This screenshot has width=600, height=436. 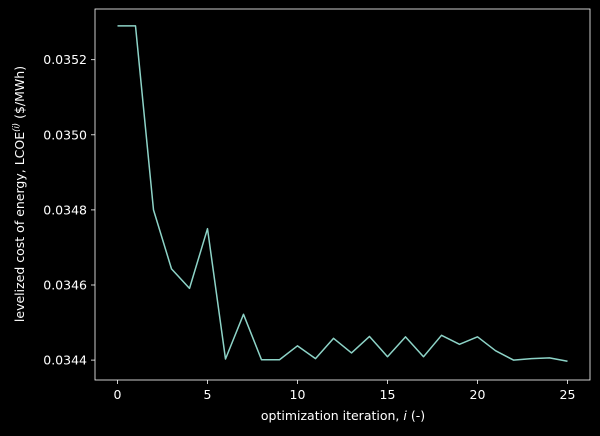 I want to click on y-tick-label: 0.0350, so click(x=65, y=134).